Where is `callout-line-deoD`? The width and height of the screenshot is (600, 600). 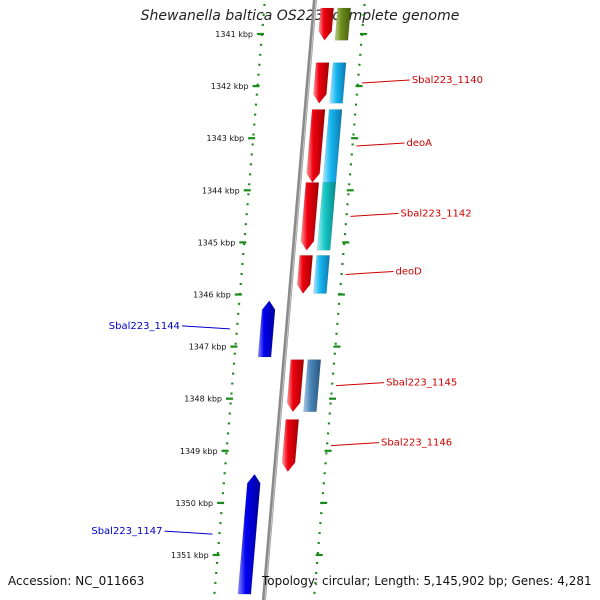
callout-line-deoD is located at coordinates (369, 272).